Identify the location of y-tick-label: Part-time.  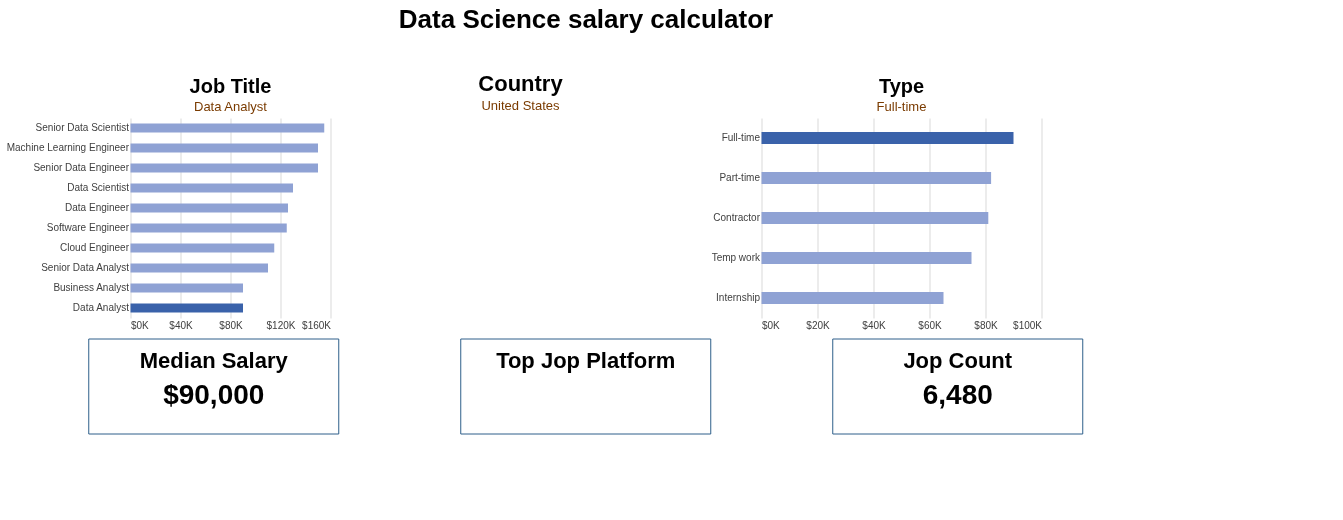
(740, 177).